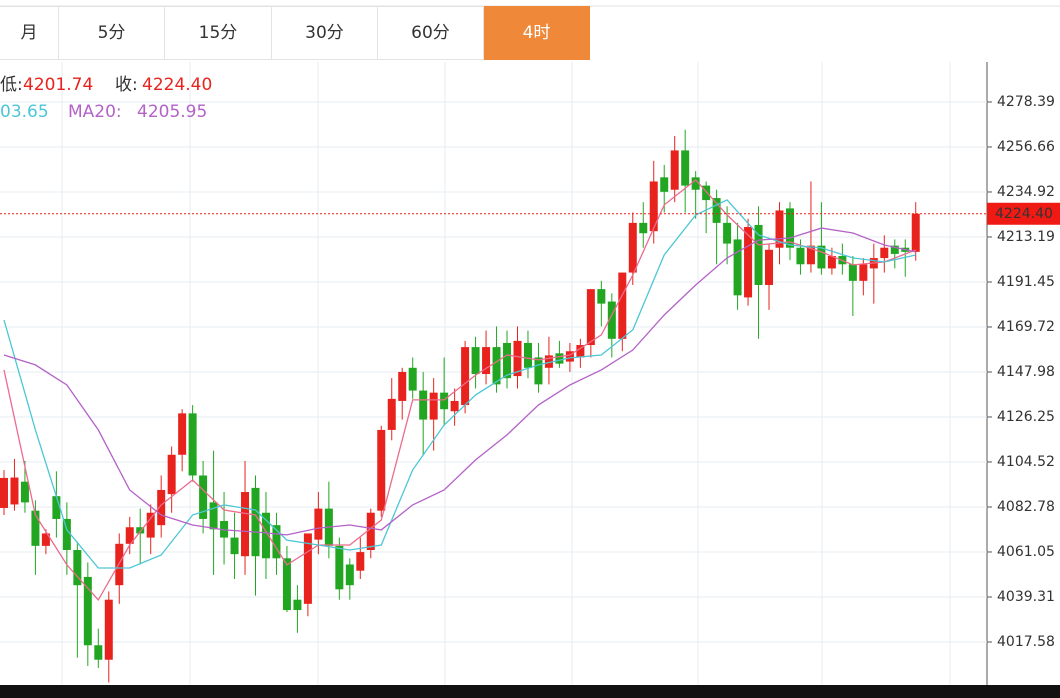 The width and height of the screenshot is (1060, 698). What do you see at coordinates (1026, 462) in the screenshot?
I see `y-tick-label: 4104.52` at bounding box center [1026, 462].